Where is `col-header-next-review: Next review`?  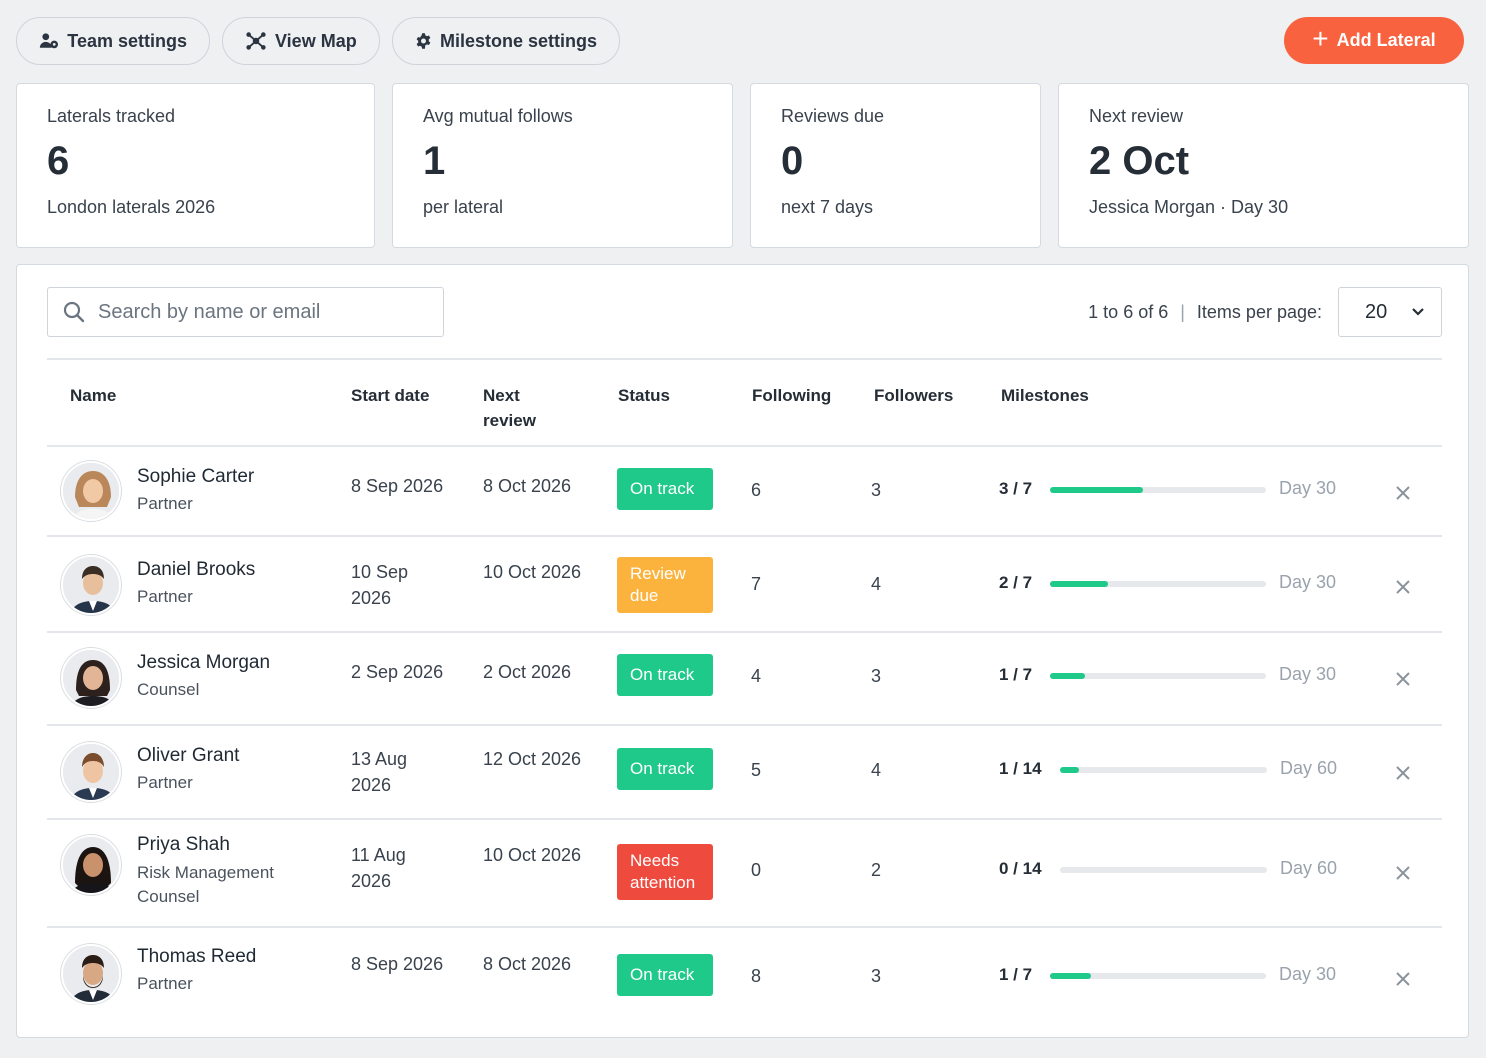 col-header-next-review: Next review is located at coordinates (509, 408).